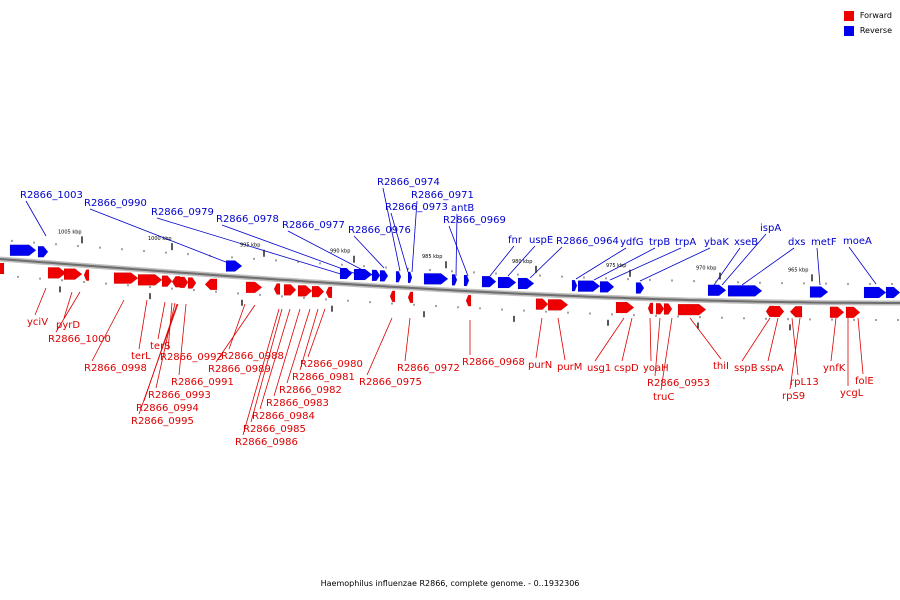 This screenshot has width=900, height=600. I want to click on reverse-gene-label: R2866_0969, so click(474, 220).